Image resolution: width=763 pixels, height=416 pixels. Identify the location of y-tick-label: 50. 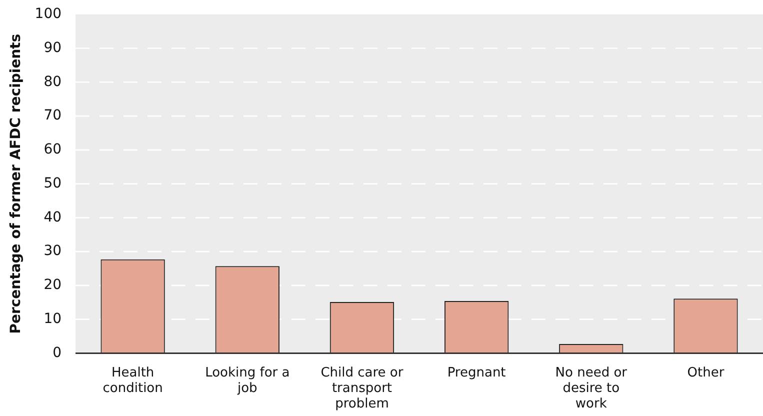
(53, 183).